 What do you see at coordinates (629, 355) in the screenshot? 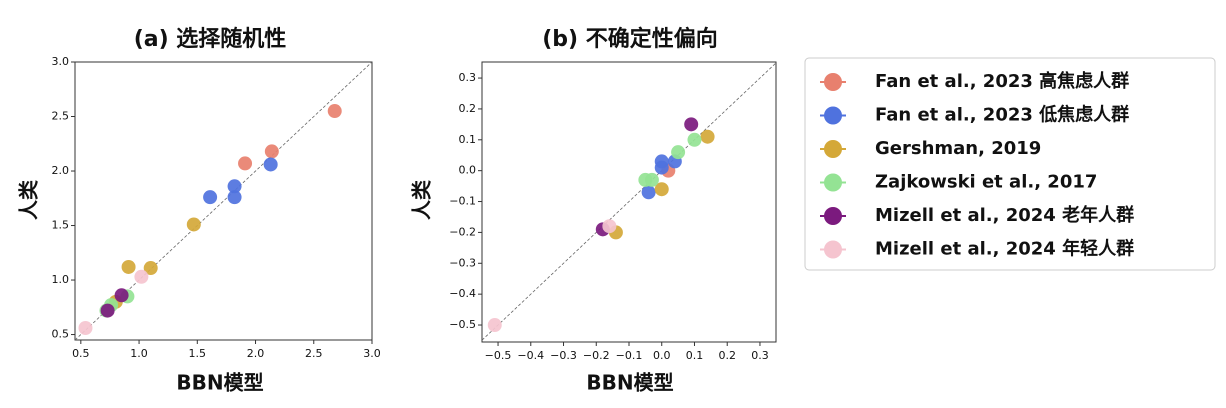
I see `x-tick-label: −0.1` at bounding box center [629, 355].